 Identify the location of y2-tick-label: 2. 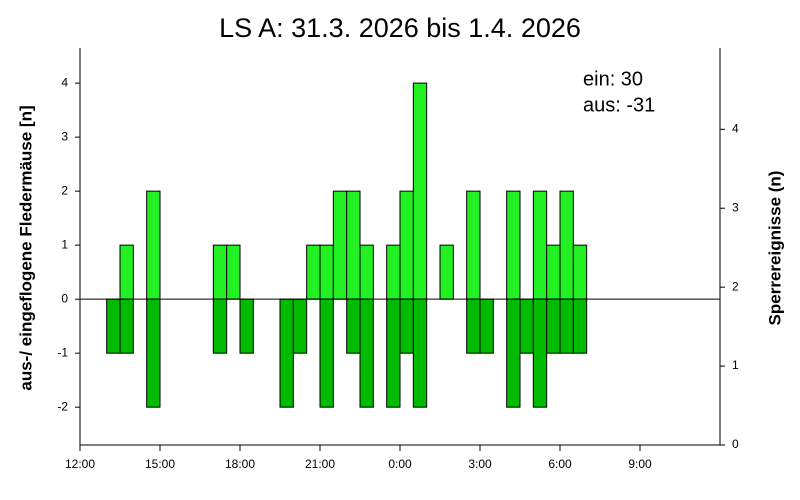
(735, 286).